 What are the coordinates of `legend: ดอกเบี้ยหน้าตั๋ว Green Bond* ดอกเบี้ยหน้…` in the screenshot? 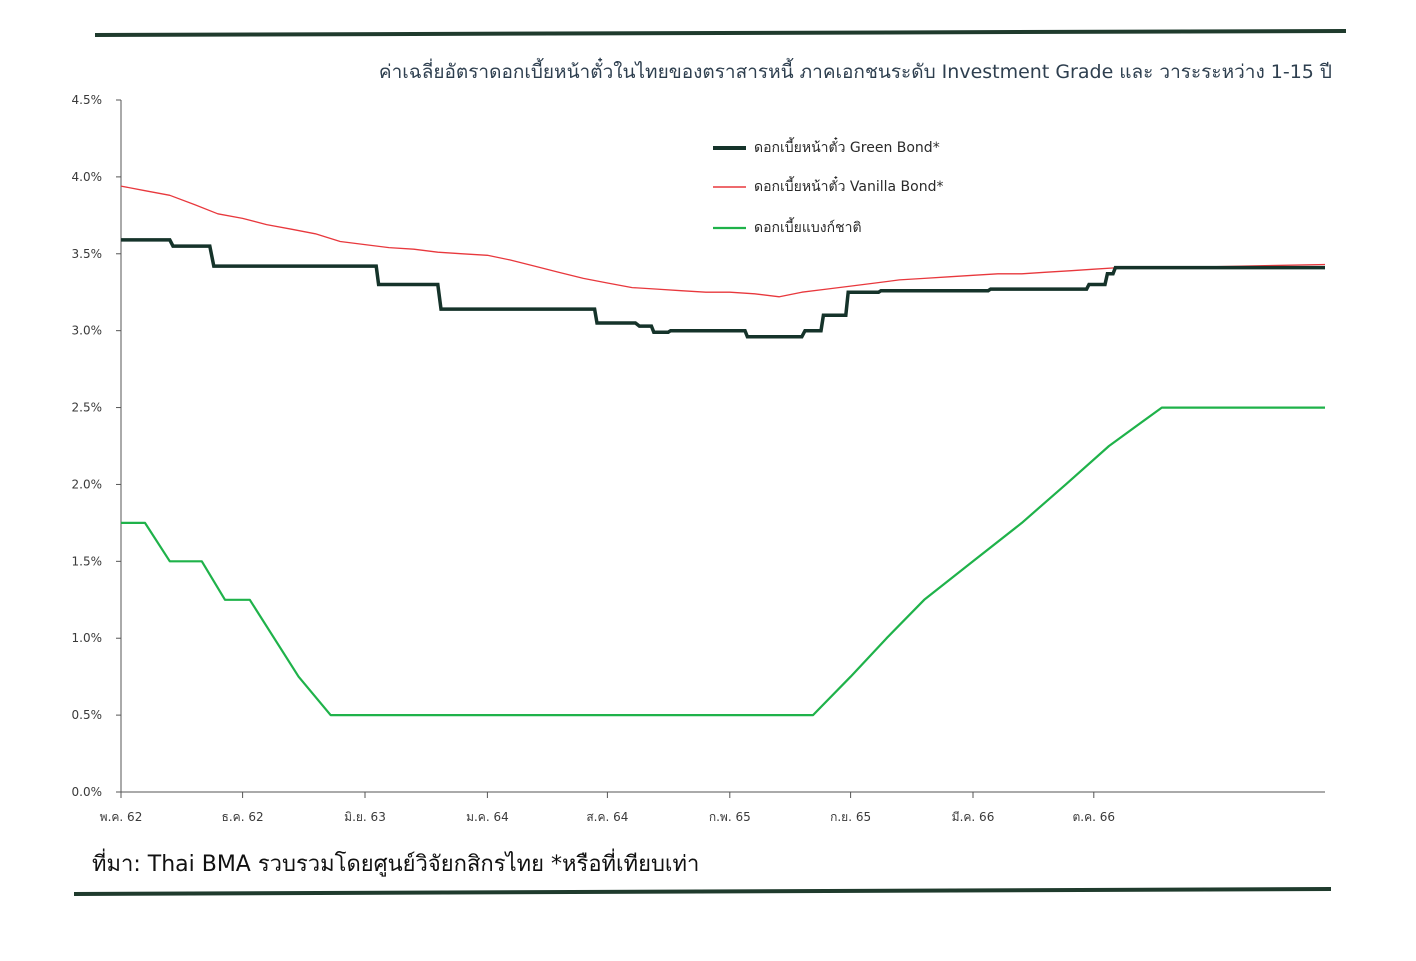 It's located at (828, 186).